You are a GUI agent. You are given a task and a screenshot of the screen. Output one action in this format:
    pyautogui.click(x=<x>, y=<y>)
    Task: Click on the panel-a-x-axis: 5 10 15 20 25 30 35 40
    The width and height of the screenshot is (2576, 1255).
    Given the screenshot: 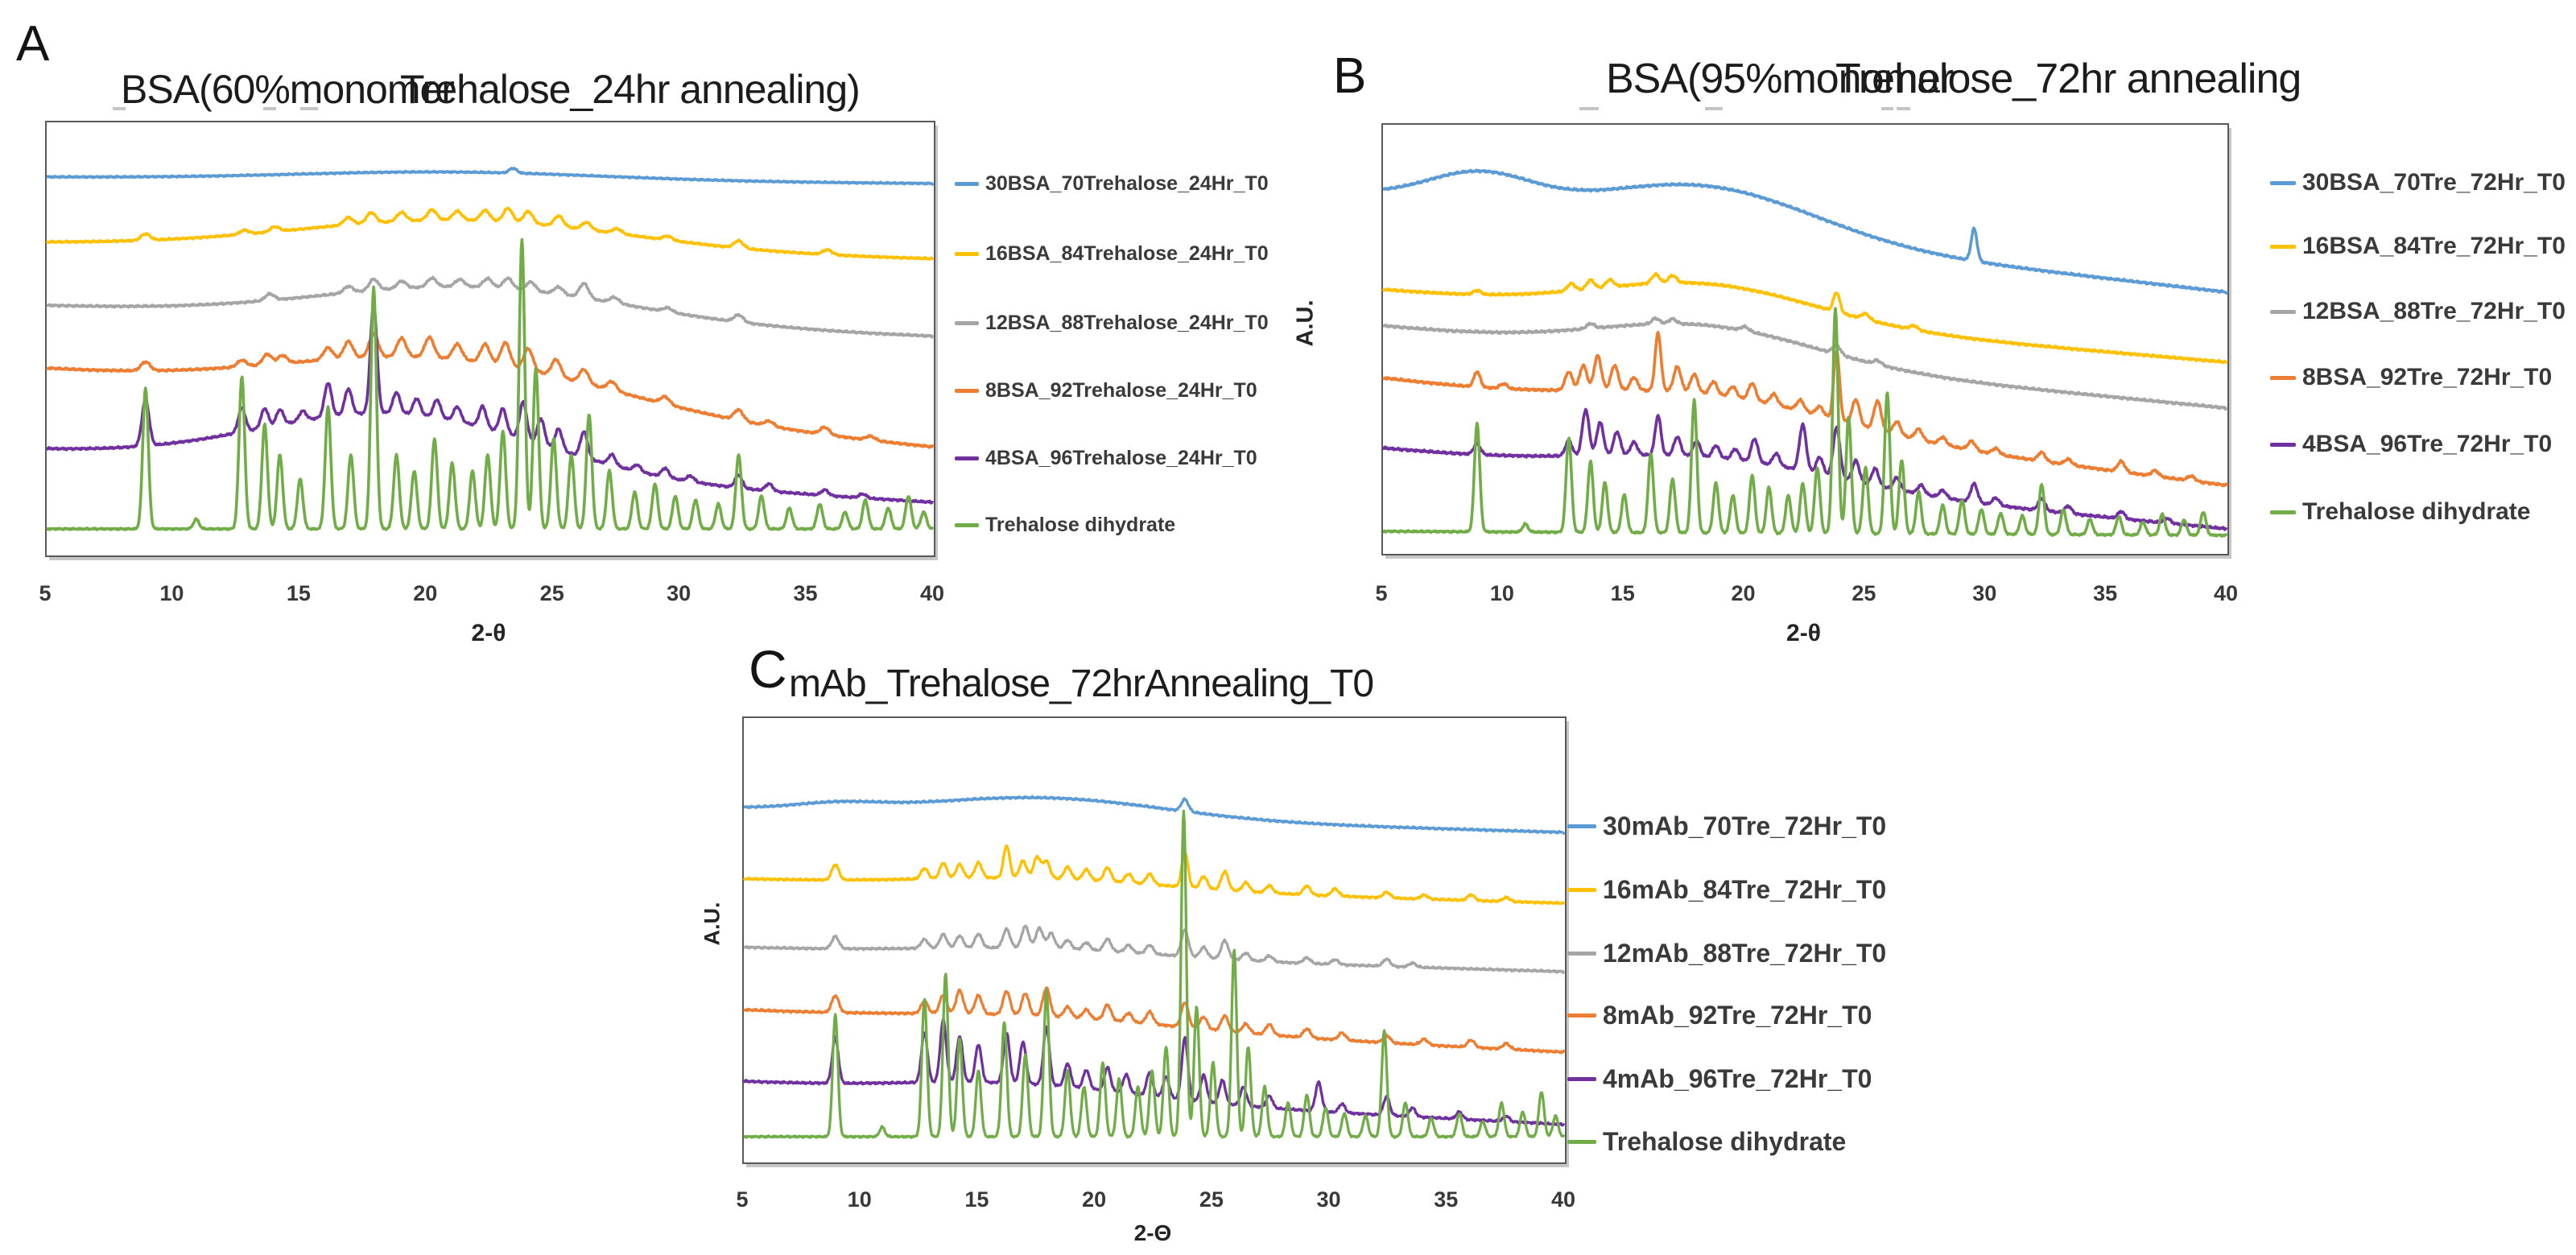 What is the action you would take?
    pyautogui.click(x=491, y=597)
    